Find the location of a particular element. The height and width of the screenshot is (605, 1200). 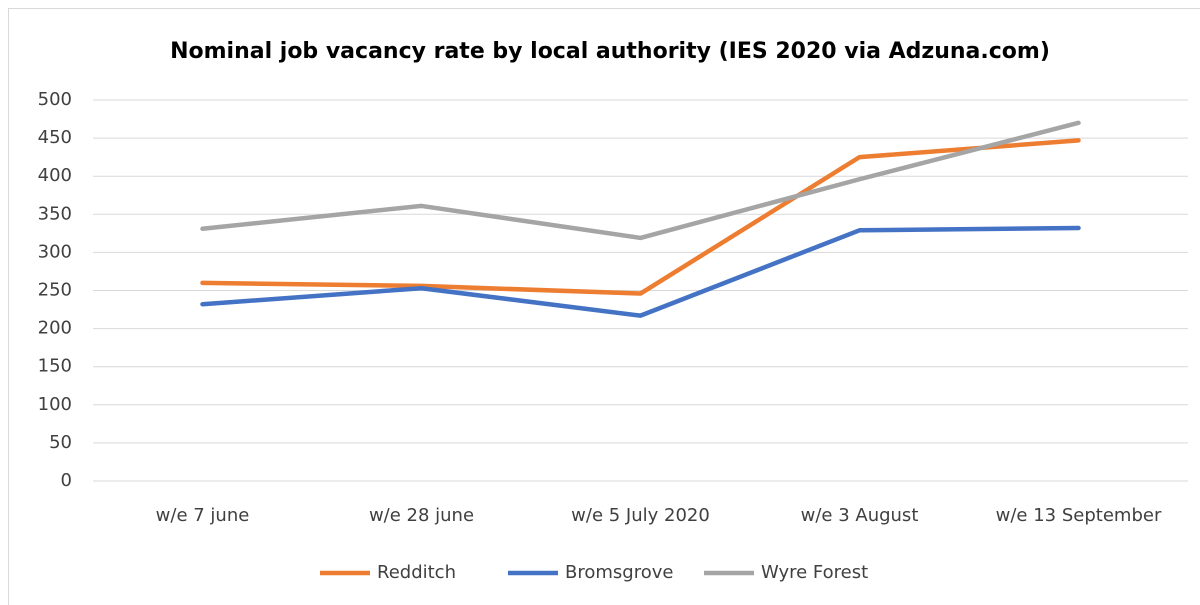

y-tick-label: 50 is located at coordinates (60, 442).